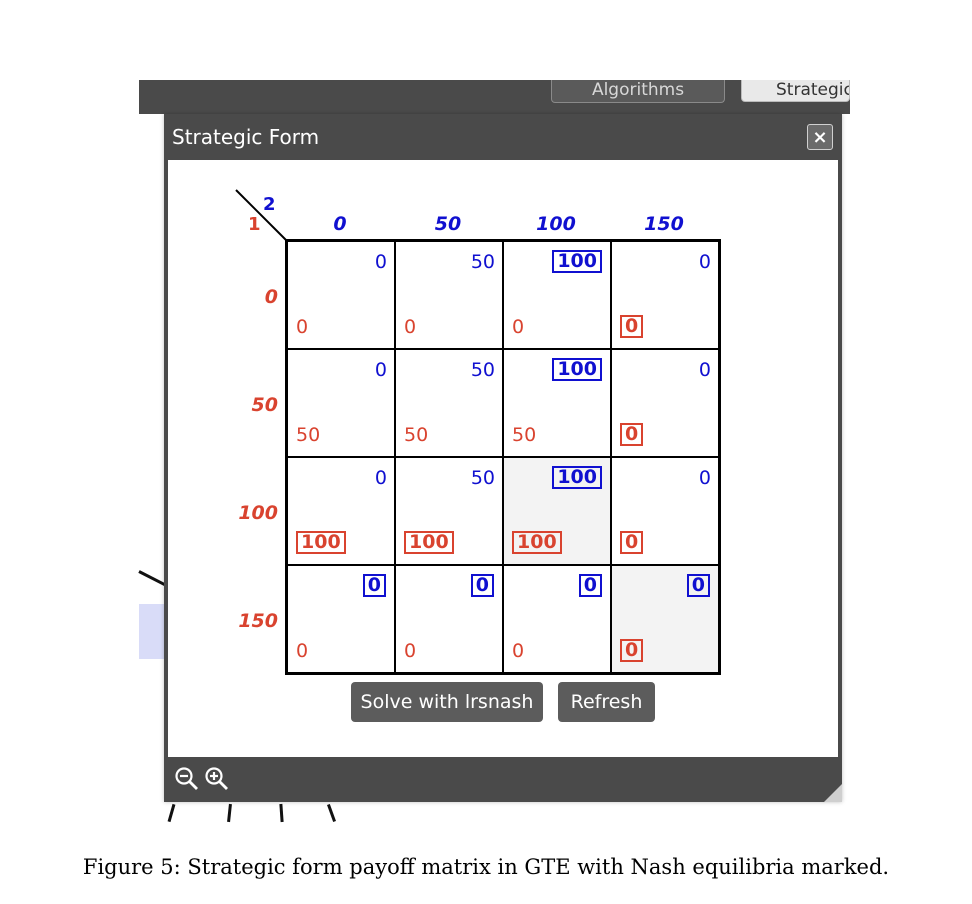  I want to click on payoff-cell: 0 50, so click(341, 403).